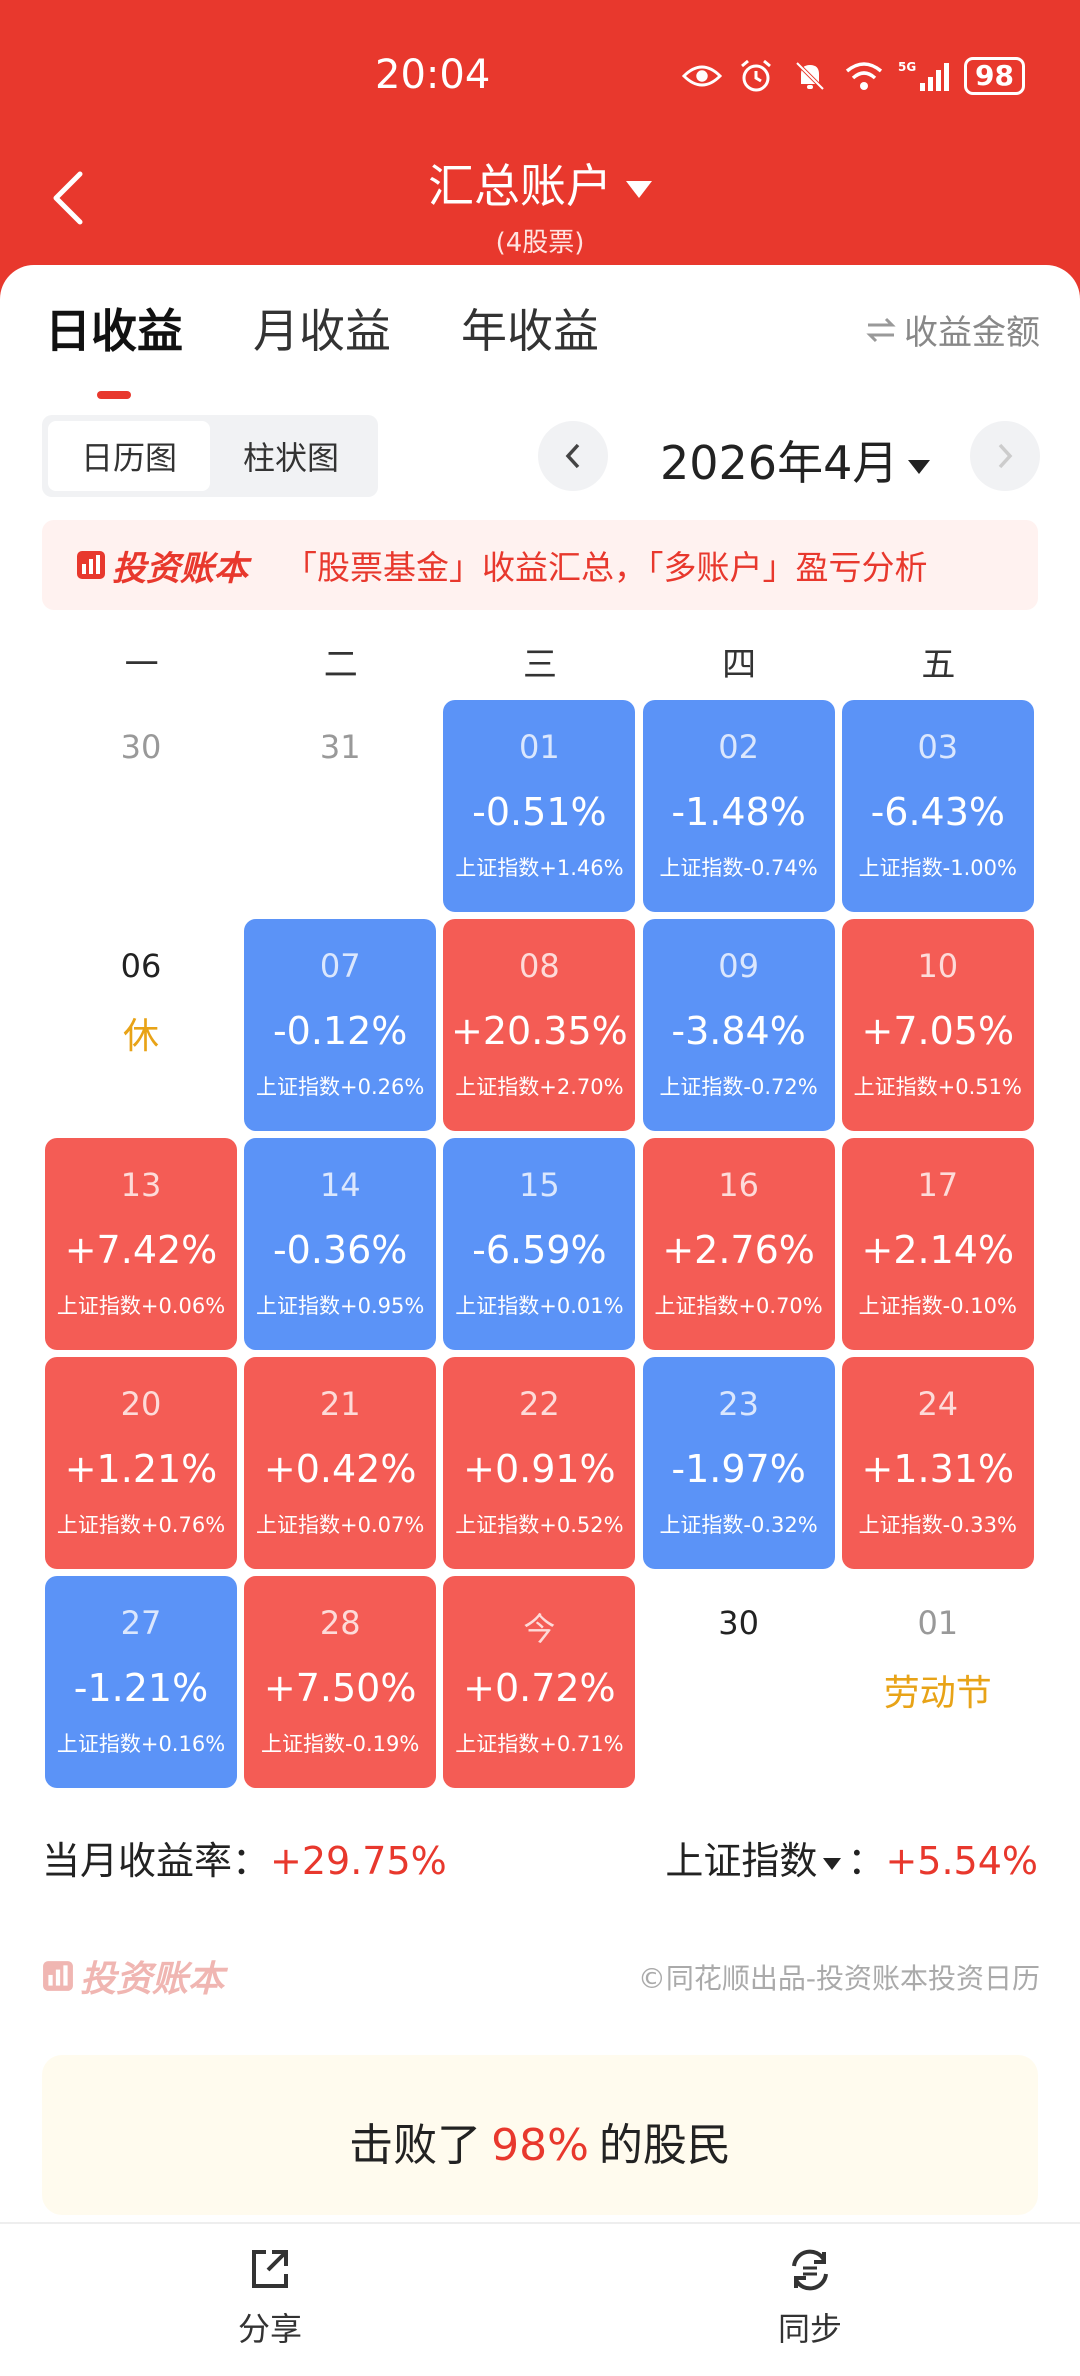  Describe the element at coordinates (141, 747) in the screenshot. I see `day-number: 30` at that location.